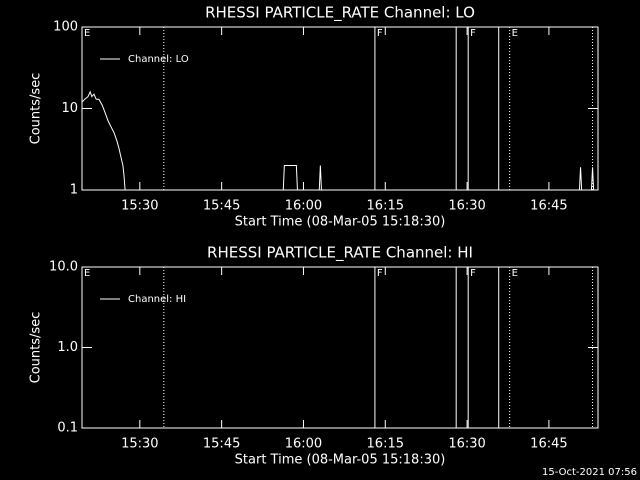 The image size is (640, 480). Describe the element at coordinates (589, 472) in the screenshot. I see `footer: 15-Oct-2021 07:56` at that location.